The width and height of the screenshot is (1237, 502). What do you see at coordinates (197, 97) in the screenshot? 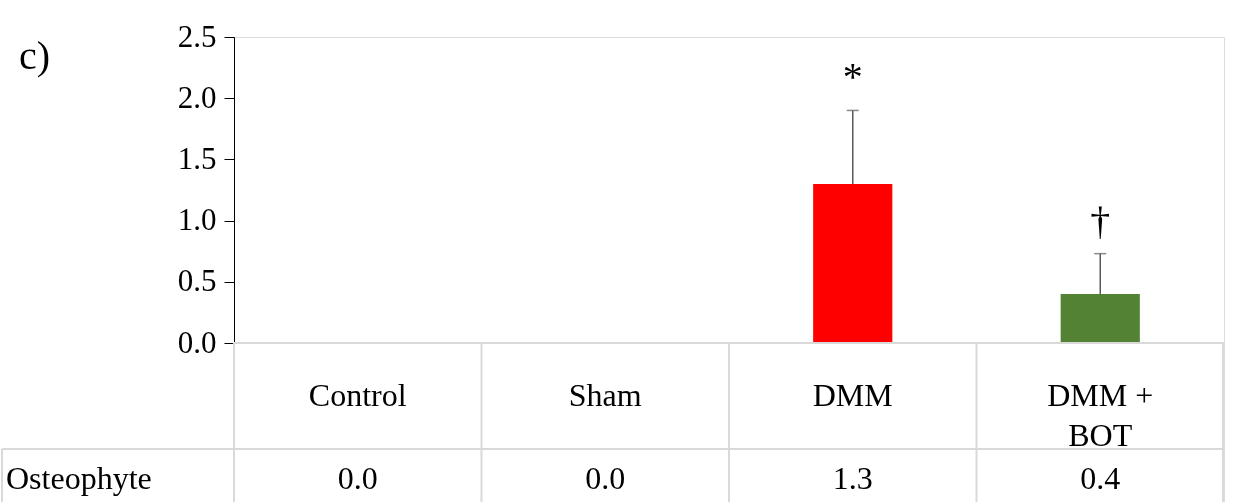
I see `y-tick-label: 2.0` at bounding box center [197, 97].